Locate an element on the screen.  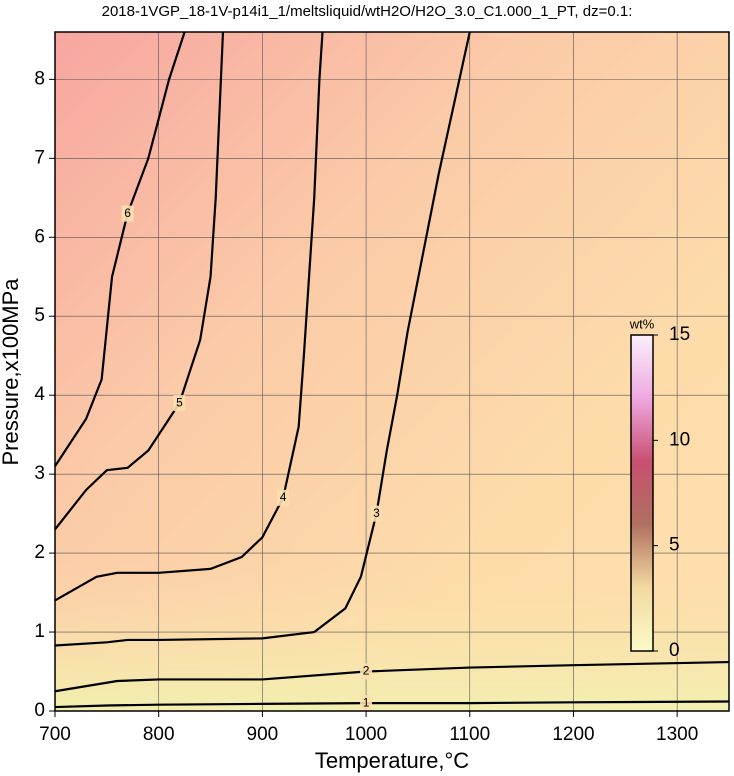
colorbar-tick-label: 0 is located at coordinates (674, 650).